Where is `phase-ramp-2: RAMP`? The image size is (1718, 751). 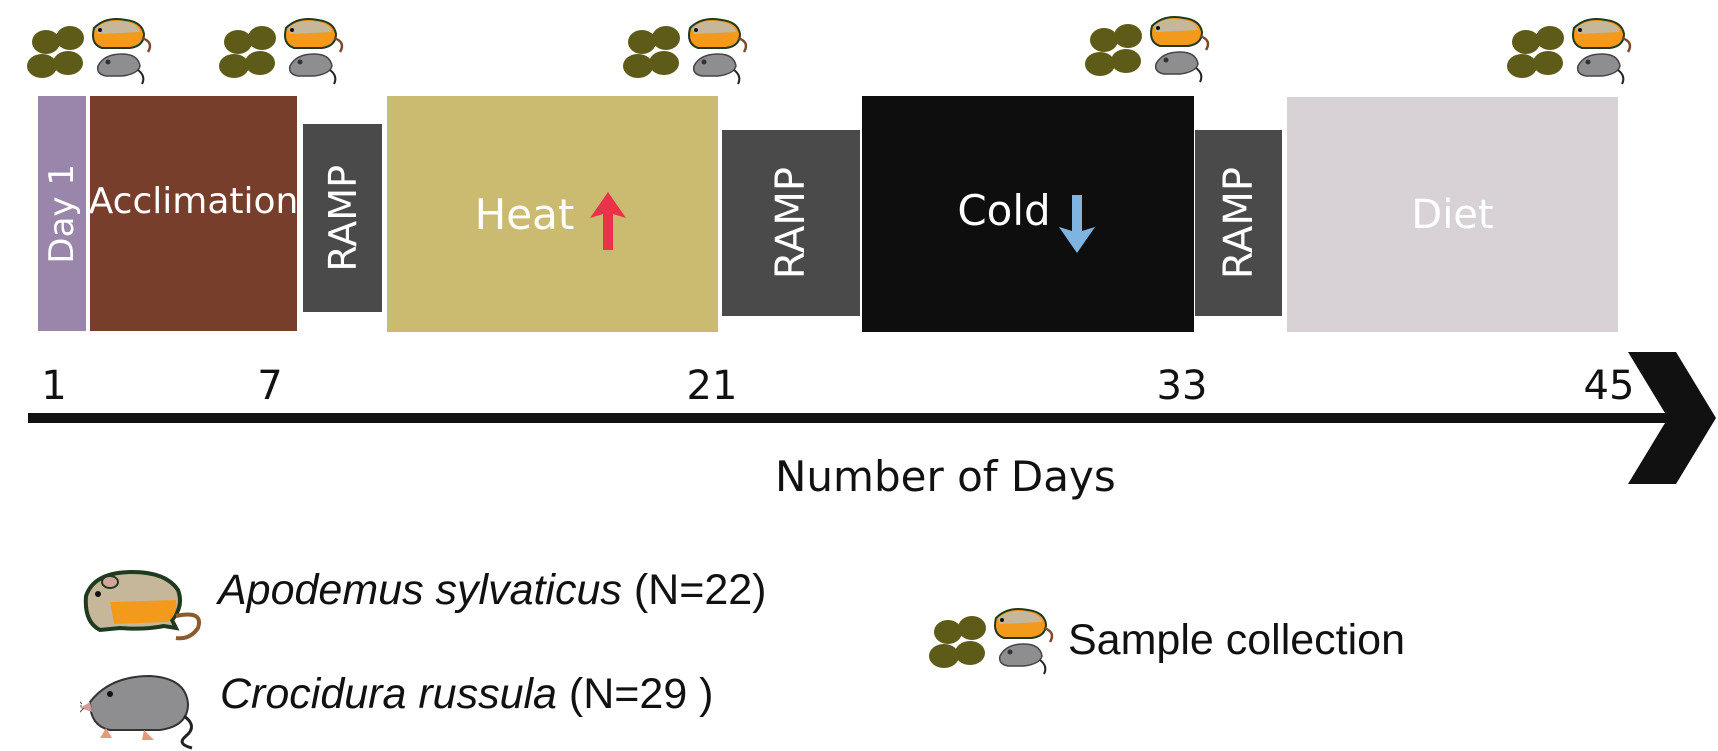 phase-ramp-2: RAMP is located at coordinates (791, 223).